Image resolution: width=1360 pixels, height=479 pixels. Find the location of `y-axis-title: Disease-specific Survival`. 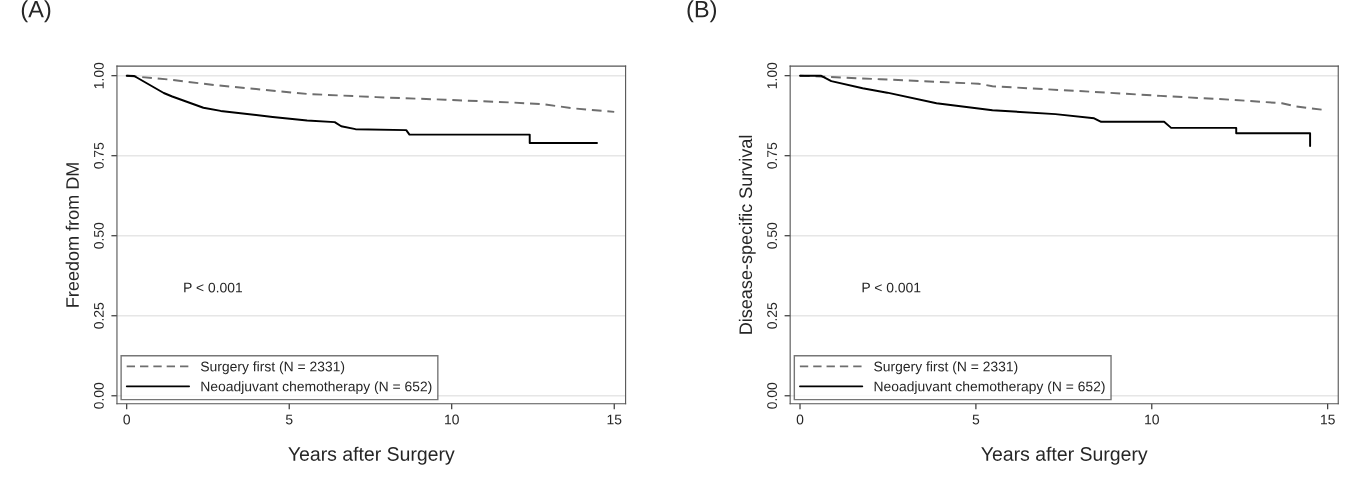

y-axis-title: Disease-specific Survival is located at coordinates (747, 234).